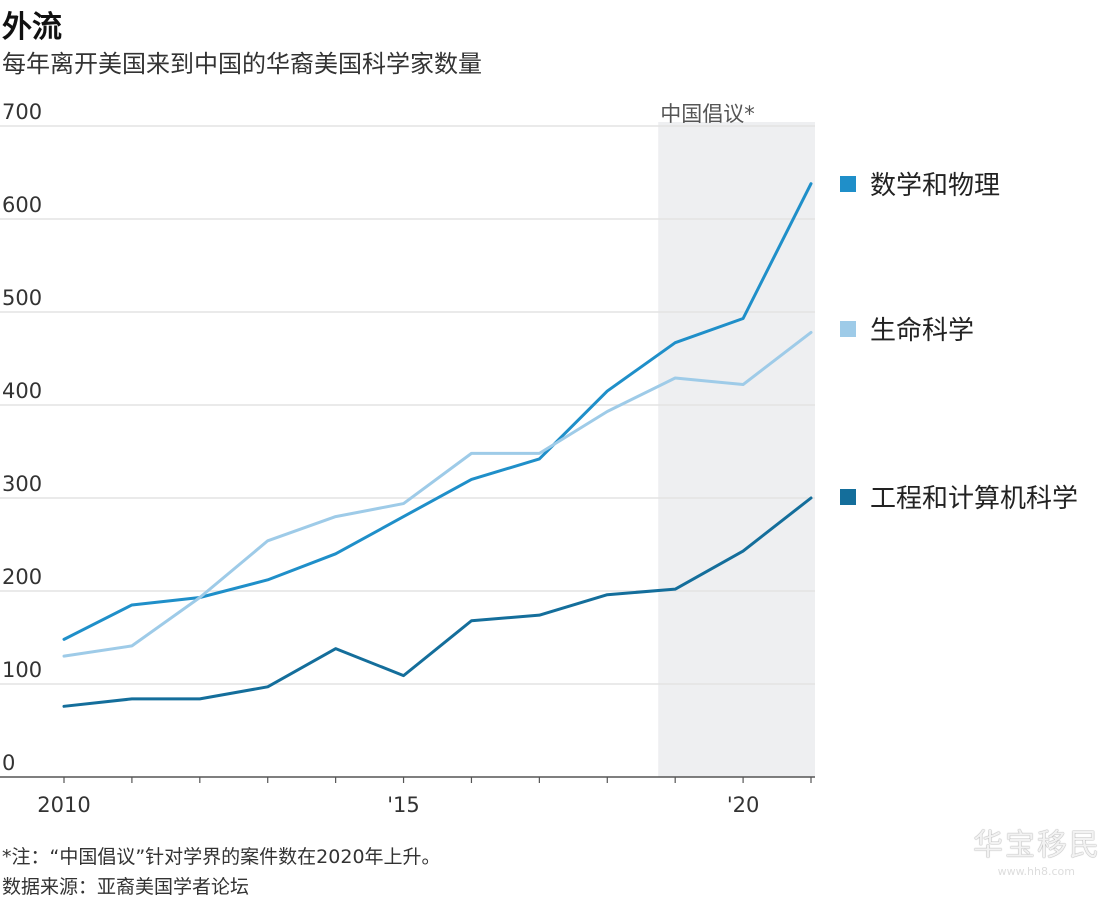  I want to click on legend-label: 数学和物理, so click(935, 186).